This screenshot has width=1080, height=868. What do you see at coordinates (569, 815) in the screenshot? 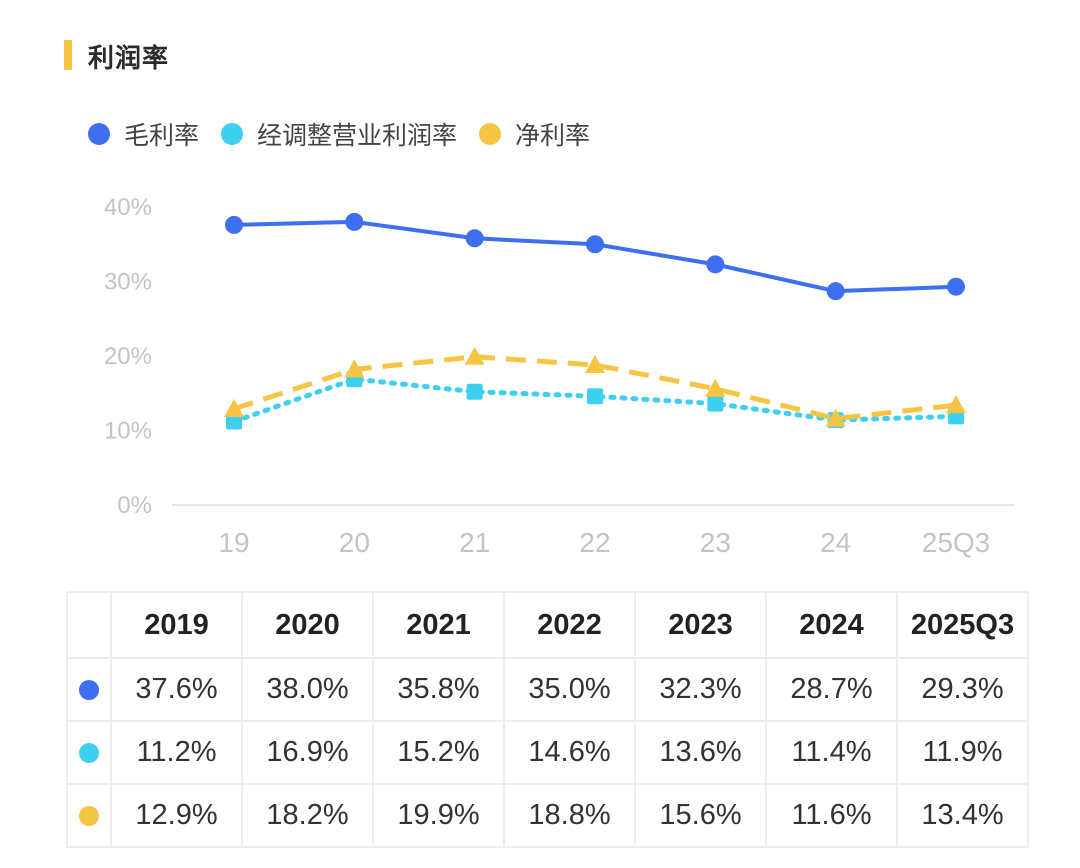
I see `table-cell: 18.8%` at bounding box center [569, 815].